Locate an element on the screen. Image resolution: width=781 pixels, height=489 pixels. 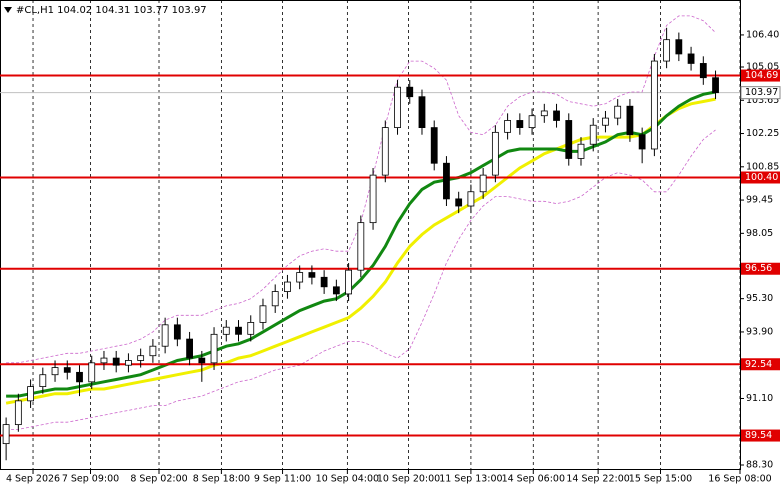
level-label: 89.54 is located at coordinates (758, 435).